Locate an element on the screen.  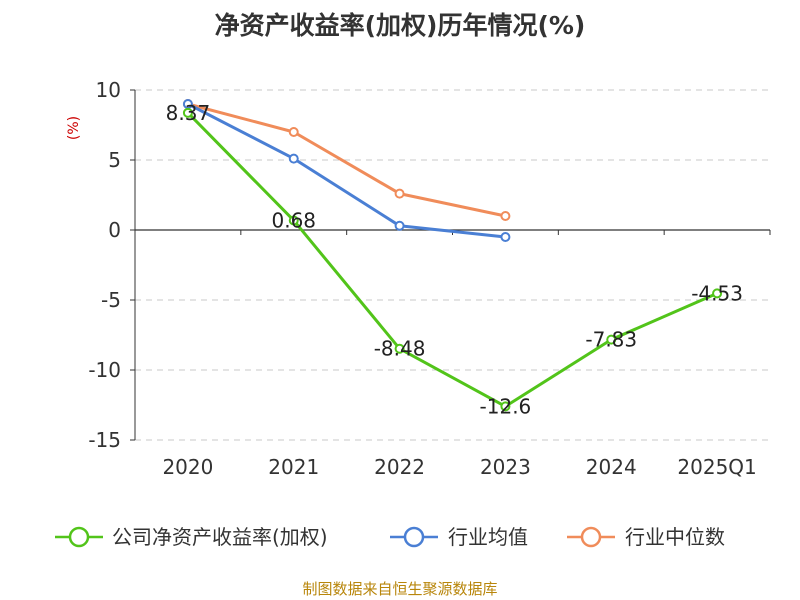
chart-title: 净资产收益率(加权)历年情况(%) is located at coordinates (400, 25).